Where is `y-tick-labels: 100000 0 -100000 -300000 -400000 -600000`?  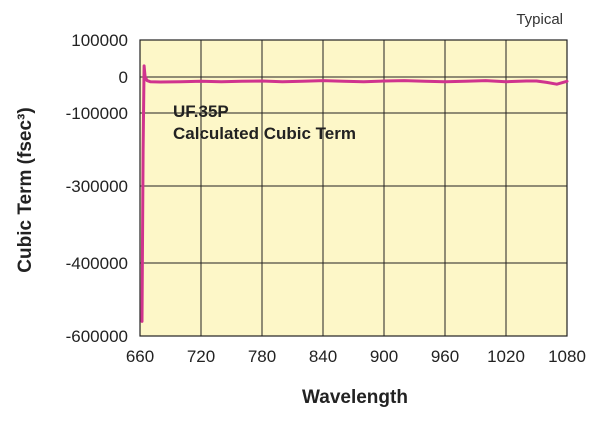
y-tick-labels: 100000 0 -100000 -300000 -400000 -600000 is located at coordinates (97, 188).